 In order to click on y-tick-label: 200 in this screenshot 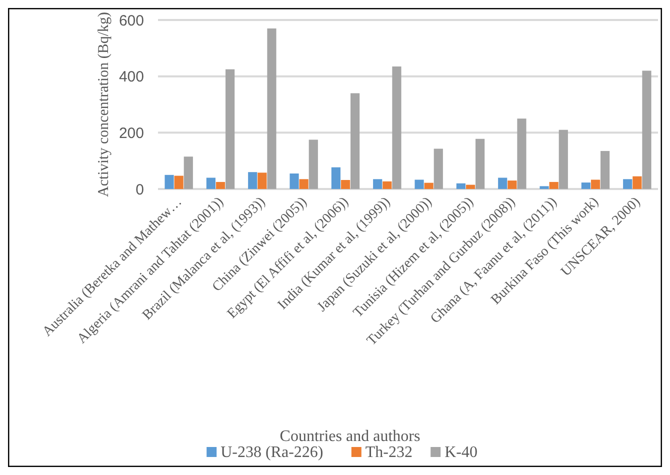, I will do `click(131, 133)`.